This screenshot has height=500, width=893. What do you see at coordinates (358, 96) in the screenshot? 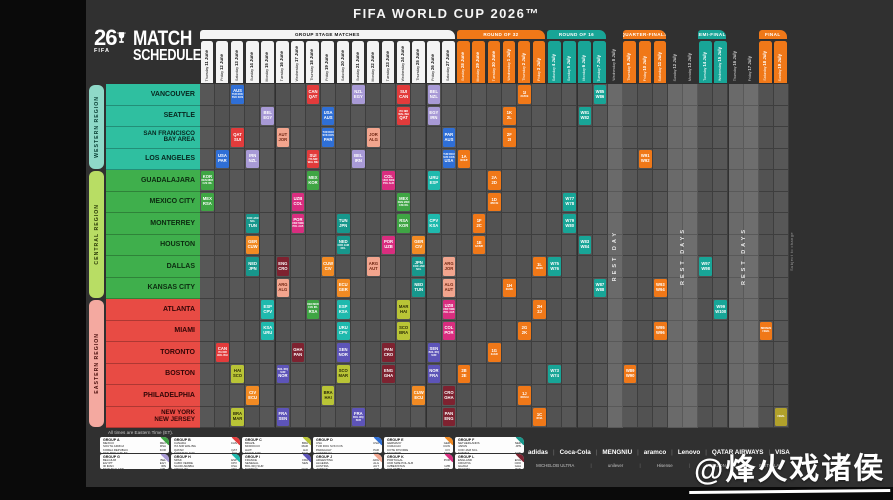
I see `team-code: EGY` at bounding box center [358, 96].